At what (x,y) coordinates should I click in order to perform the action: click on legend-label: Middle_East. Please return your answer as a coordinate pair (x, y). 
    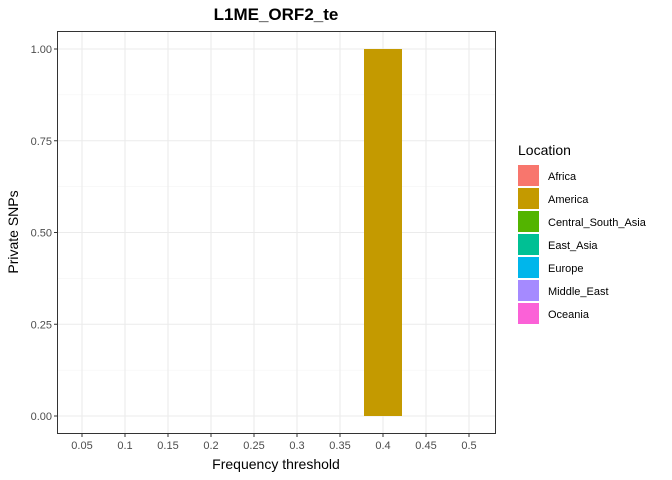
    Looking at the image, I should click on (578, 292).